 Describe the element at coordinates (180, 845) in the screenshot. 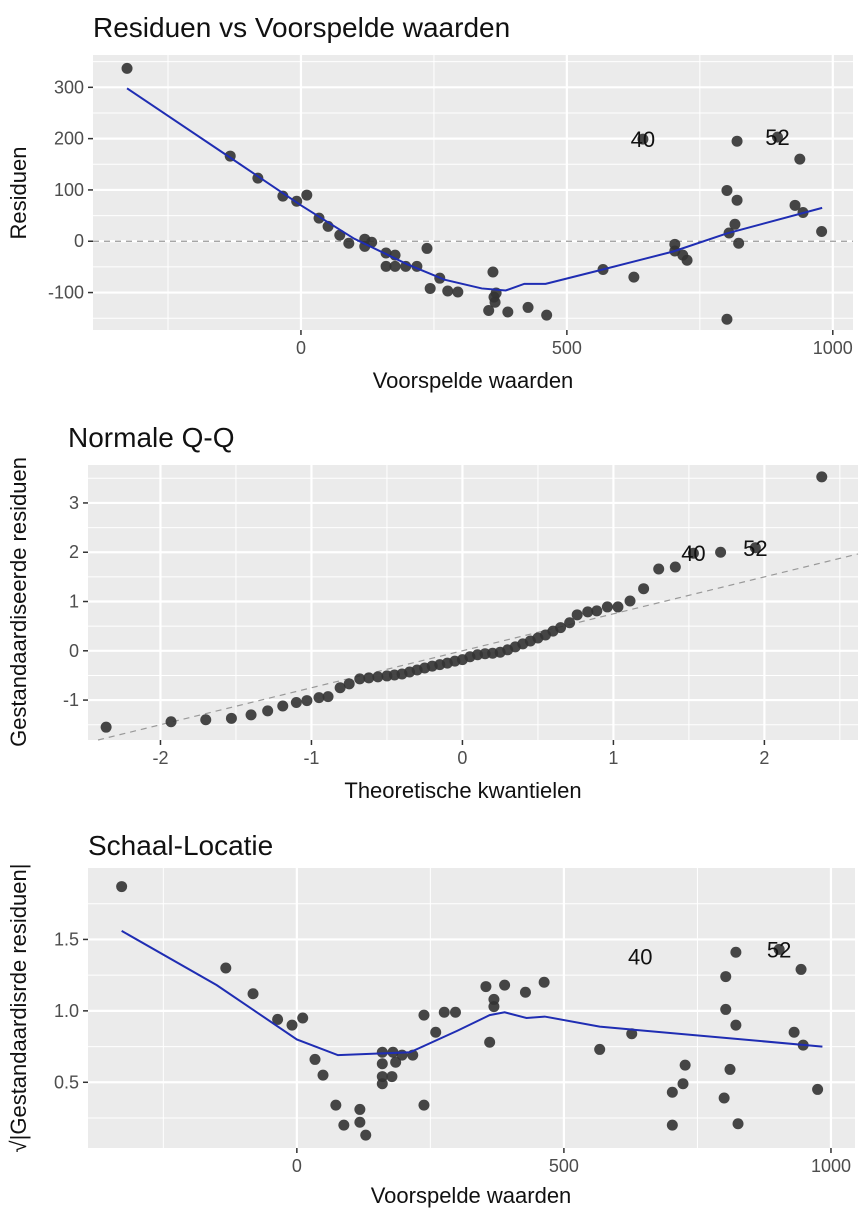

I see `panel-title: Schaal-Locatie` at that location.